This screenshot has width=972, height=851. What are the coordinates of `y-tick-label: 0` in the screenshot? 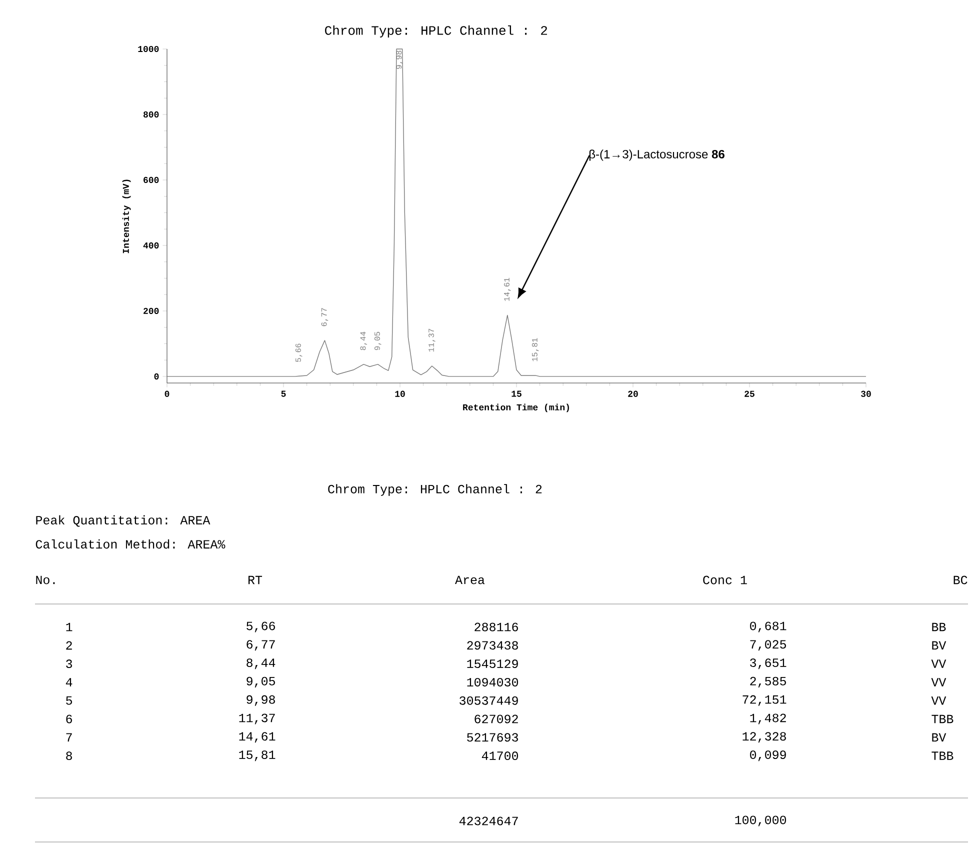 It's located at (156, 376).